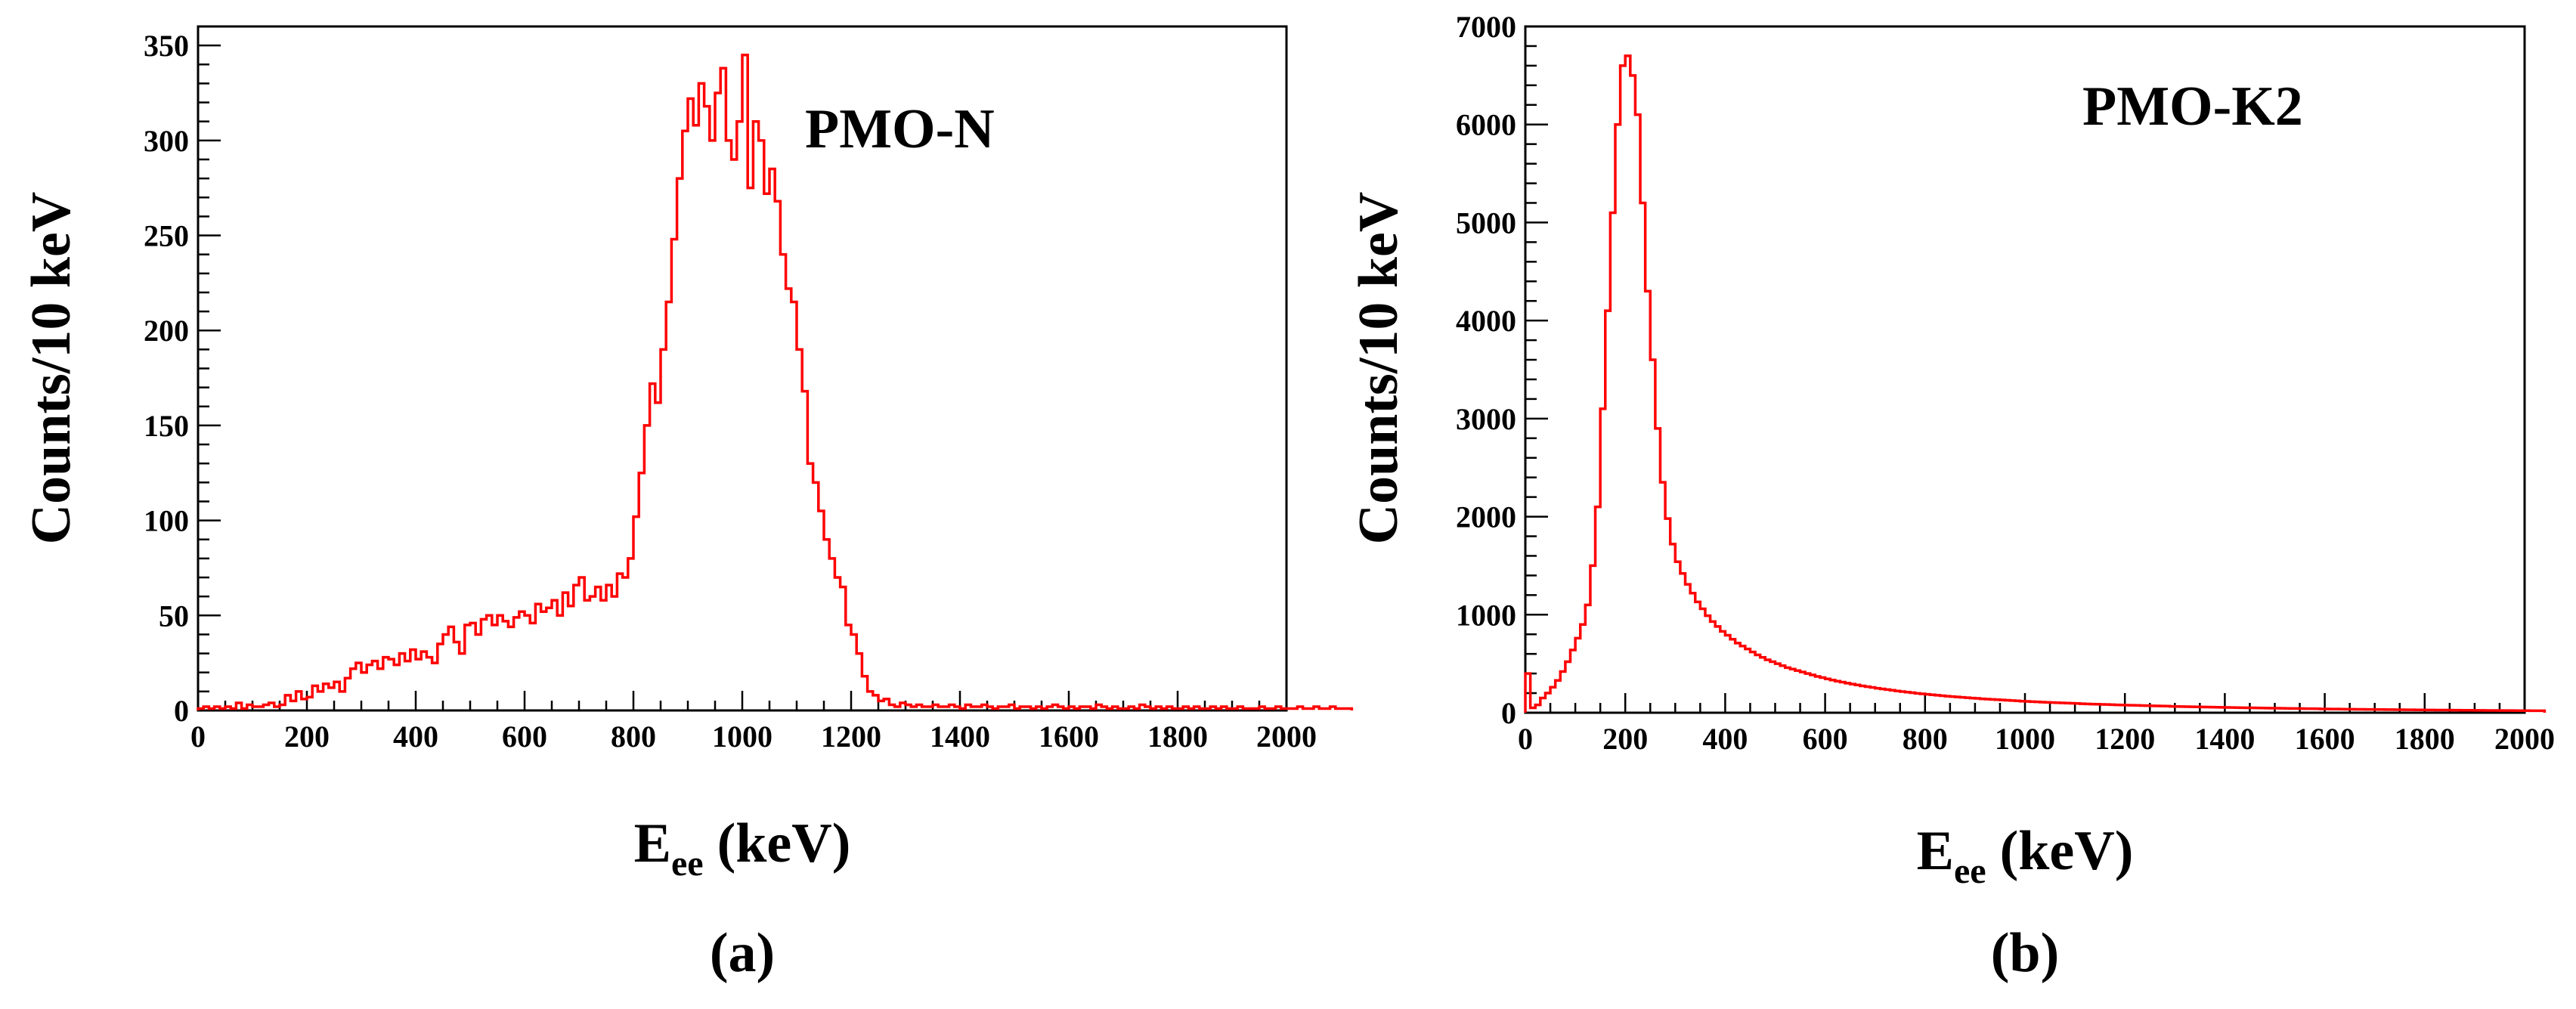 The image size is (2576, 1009). I want to click on x-axis-title-unit-a: (keV), so click(784, 843).